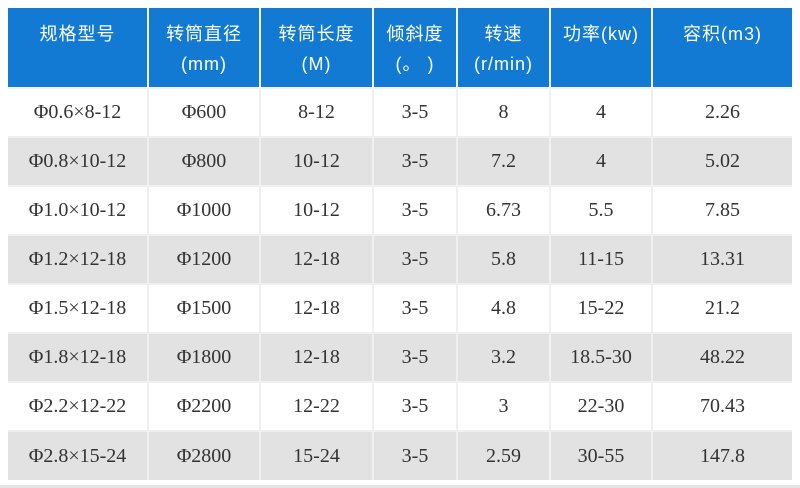 The image size is (800, 488). I want to click on table-row: Φ1.0×10-12 Φ1000 10-12 3-5 6.73 5.5 7.85, so click(400, 211).